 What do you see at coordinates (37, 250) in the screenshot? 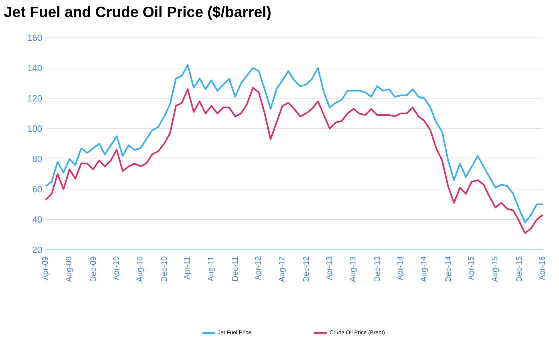
I see `y-tick-label: 20` at bounding box center [37, 250].